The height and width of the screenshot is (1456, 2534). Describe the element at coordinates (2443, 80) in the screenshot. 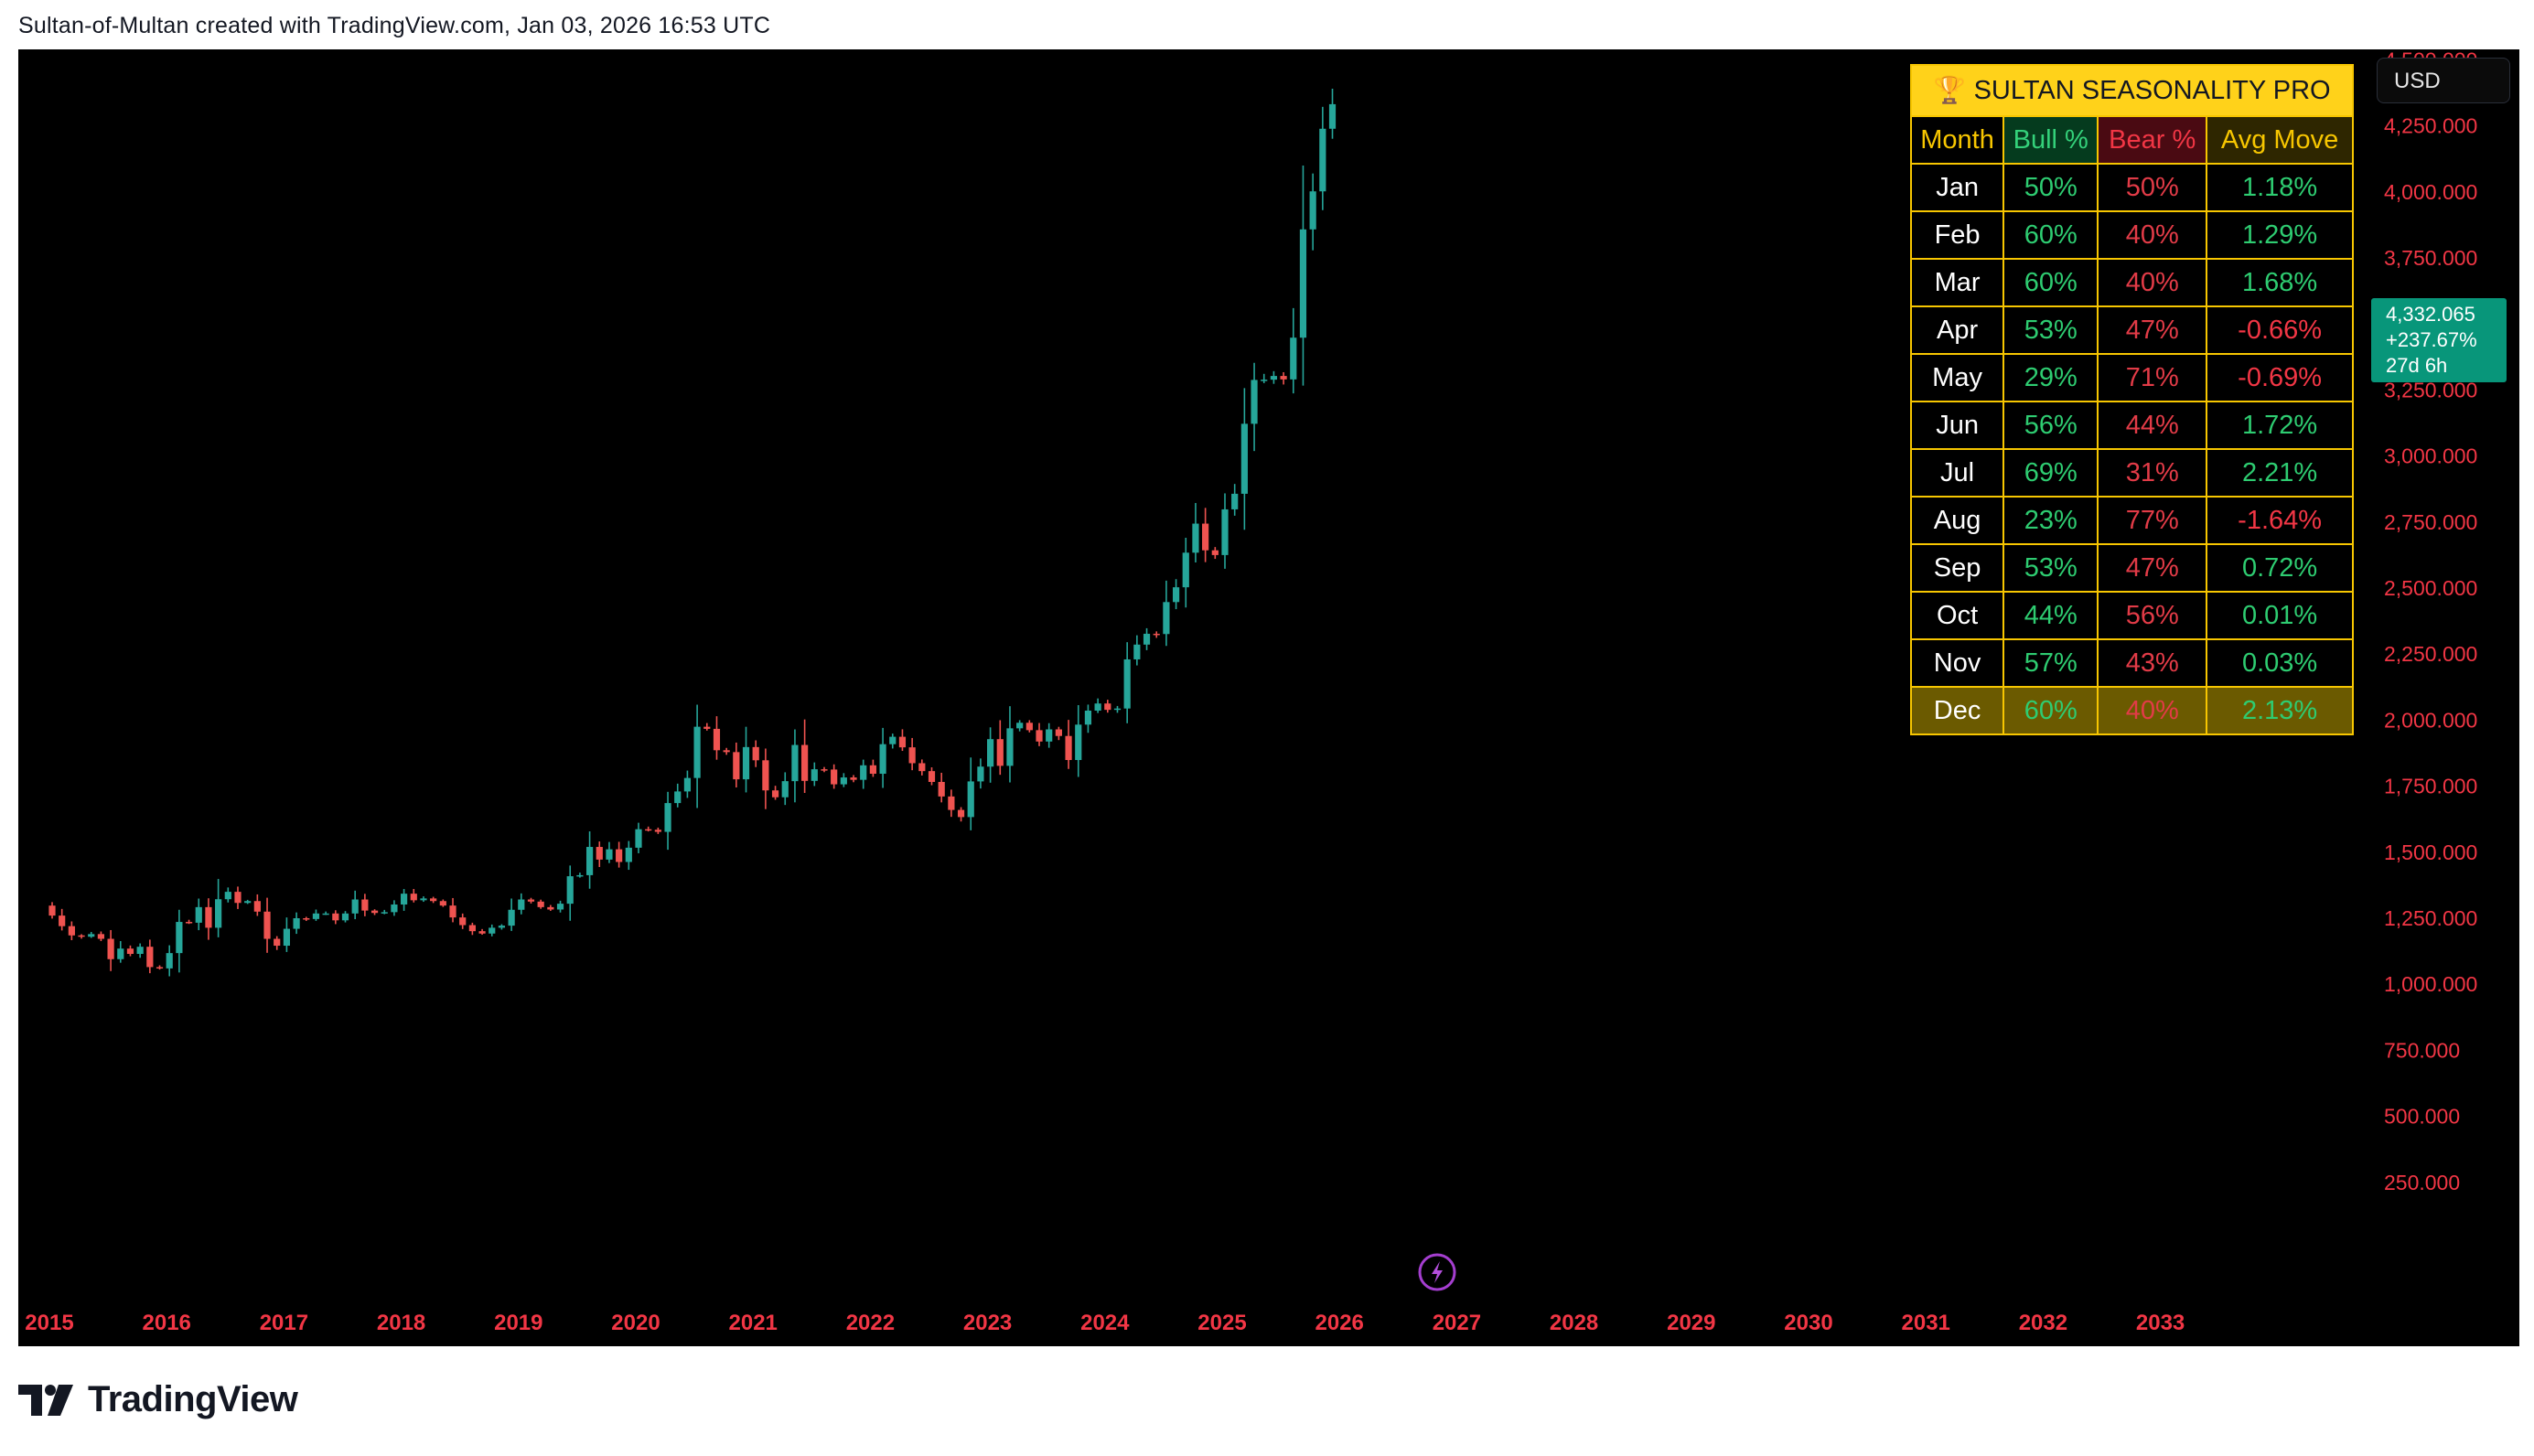

I see `currency-button: USD` at that location.